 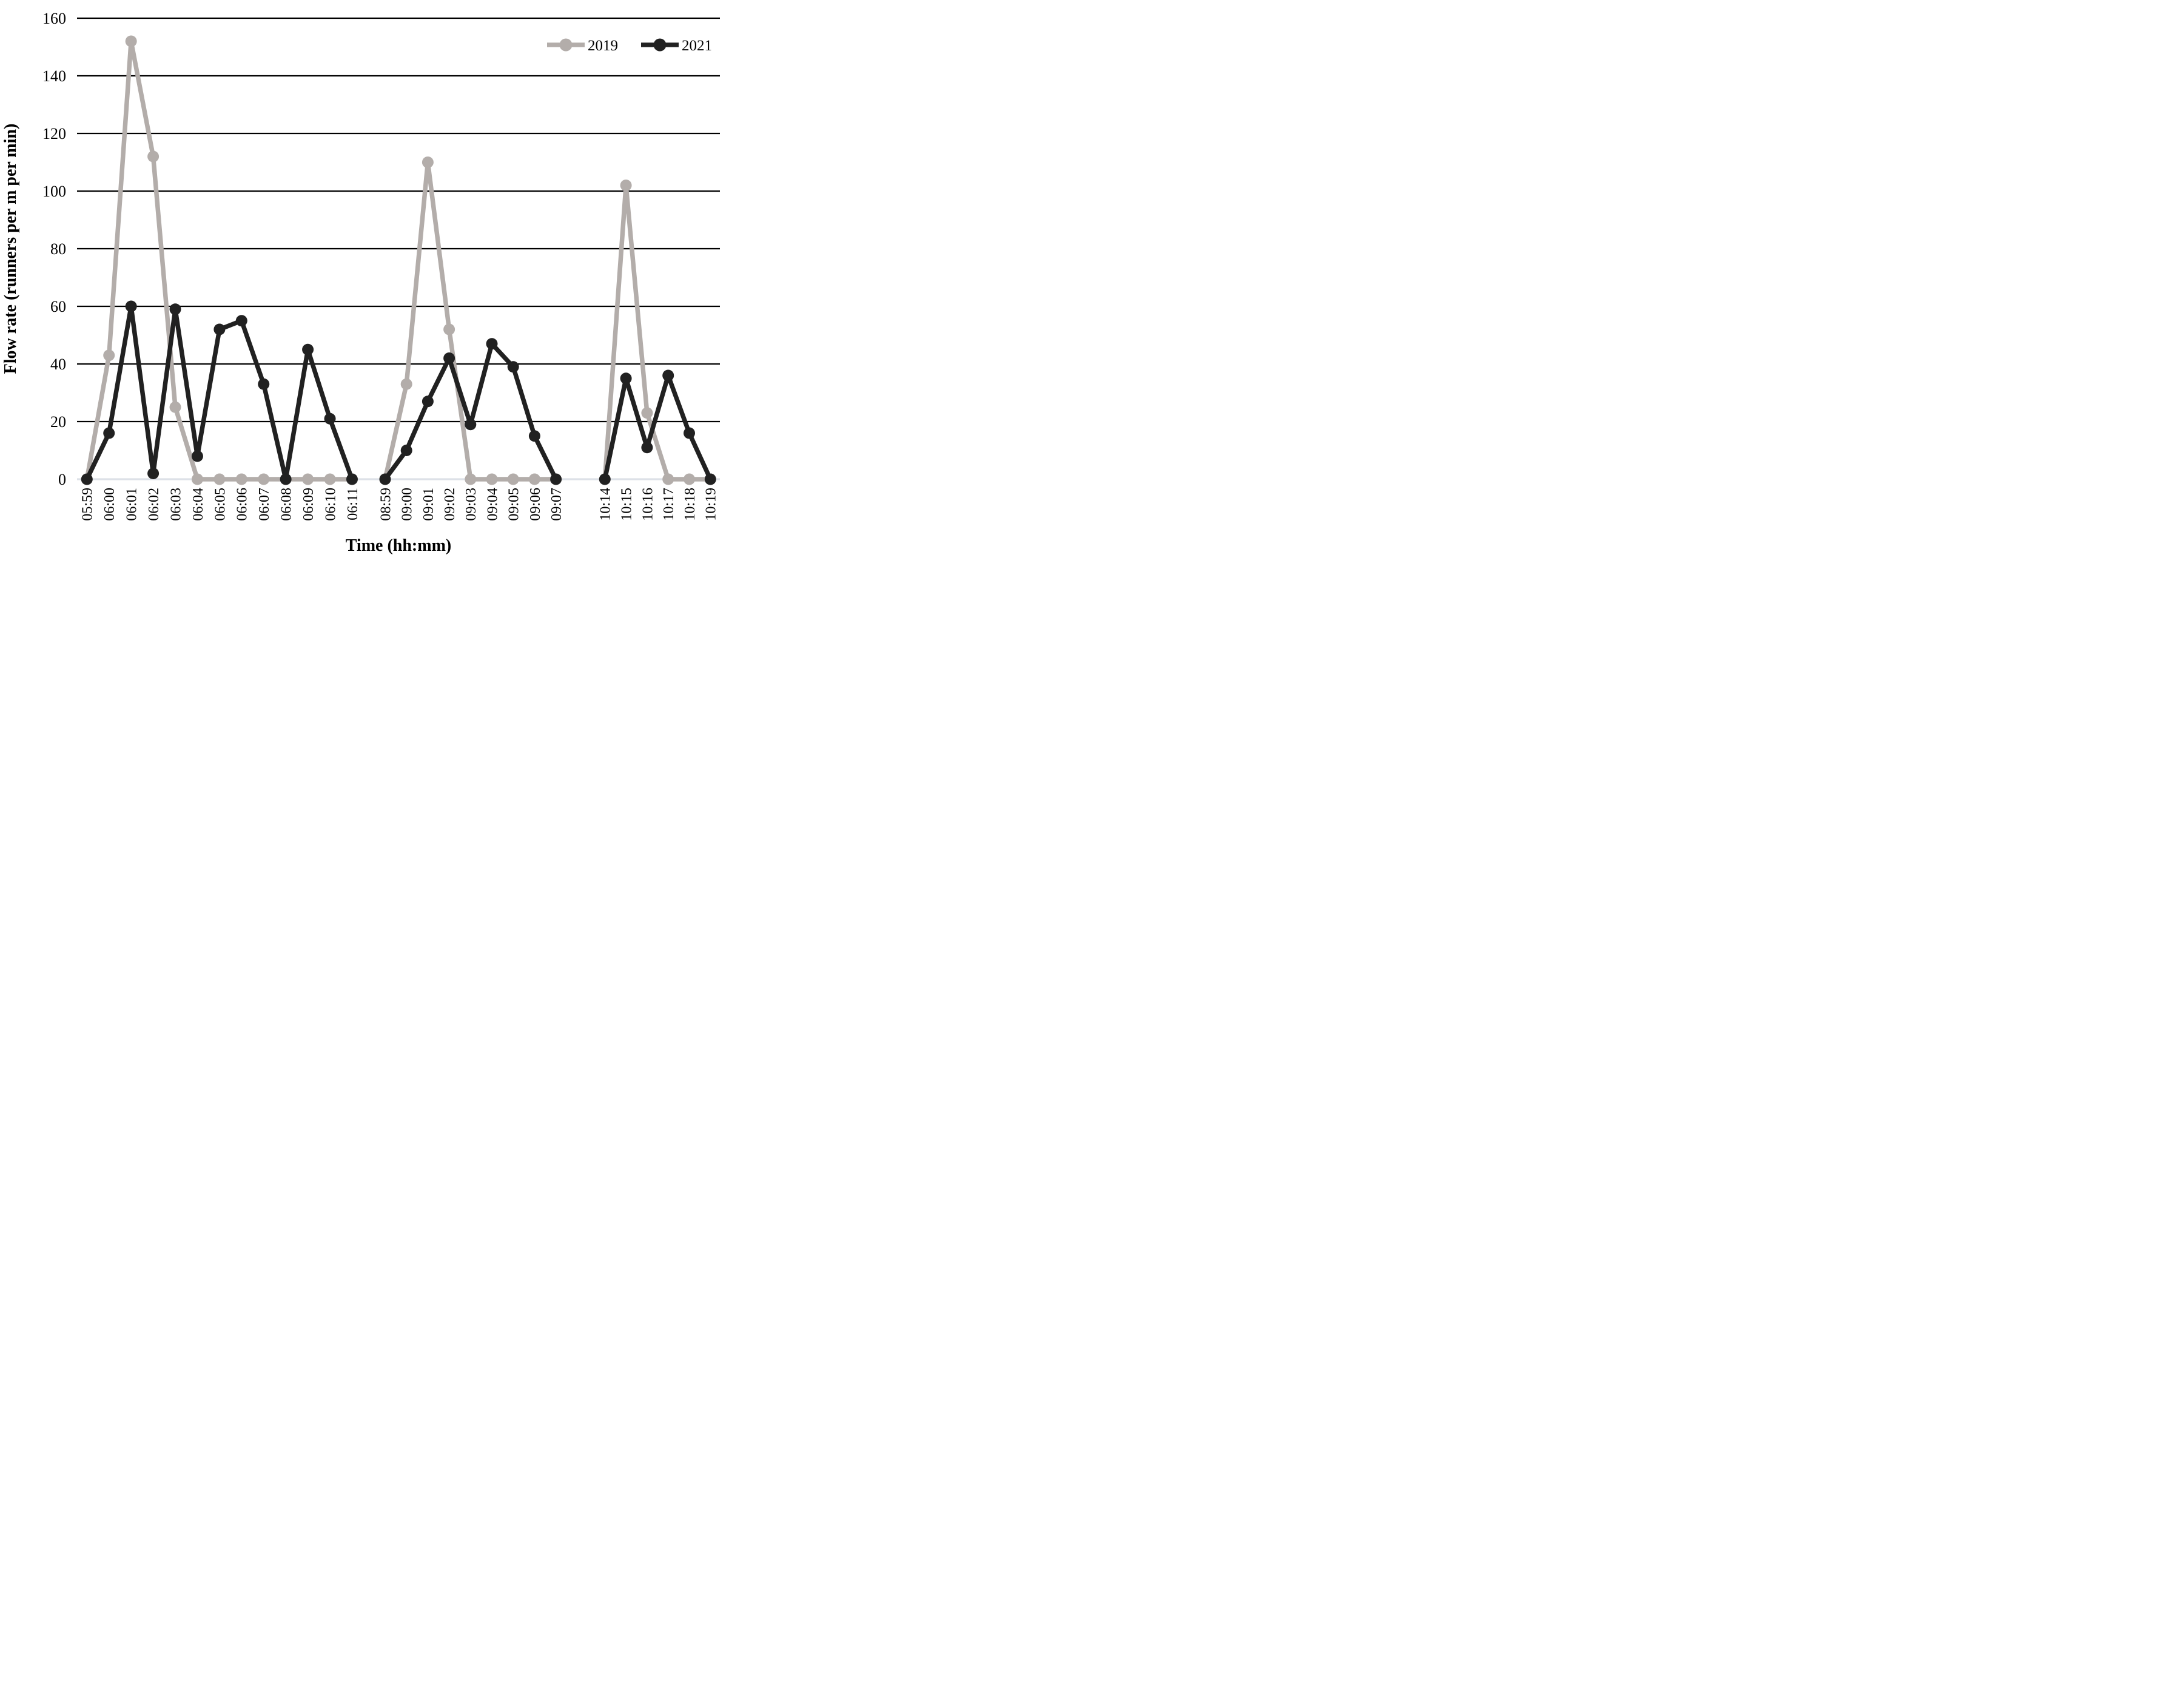 What do you see at coordinates (58, 307) in the screenshot?
I see `y-tick-label: 60` at bounding box center [58, 307].